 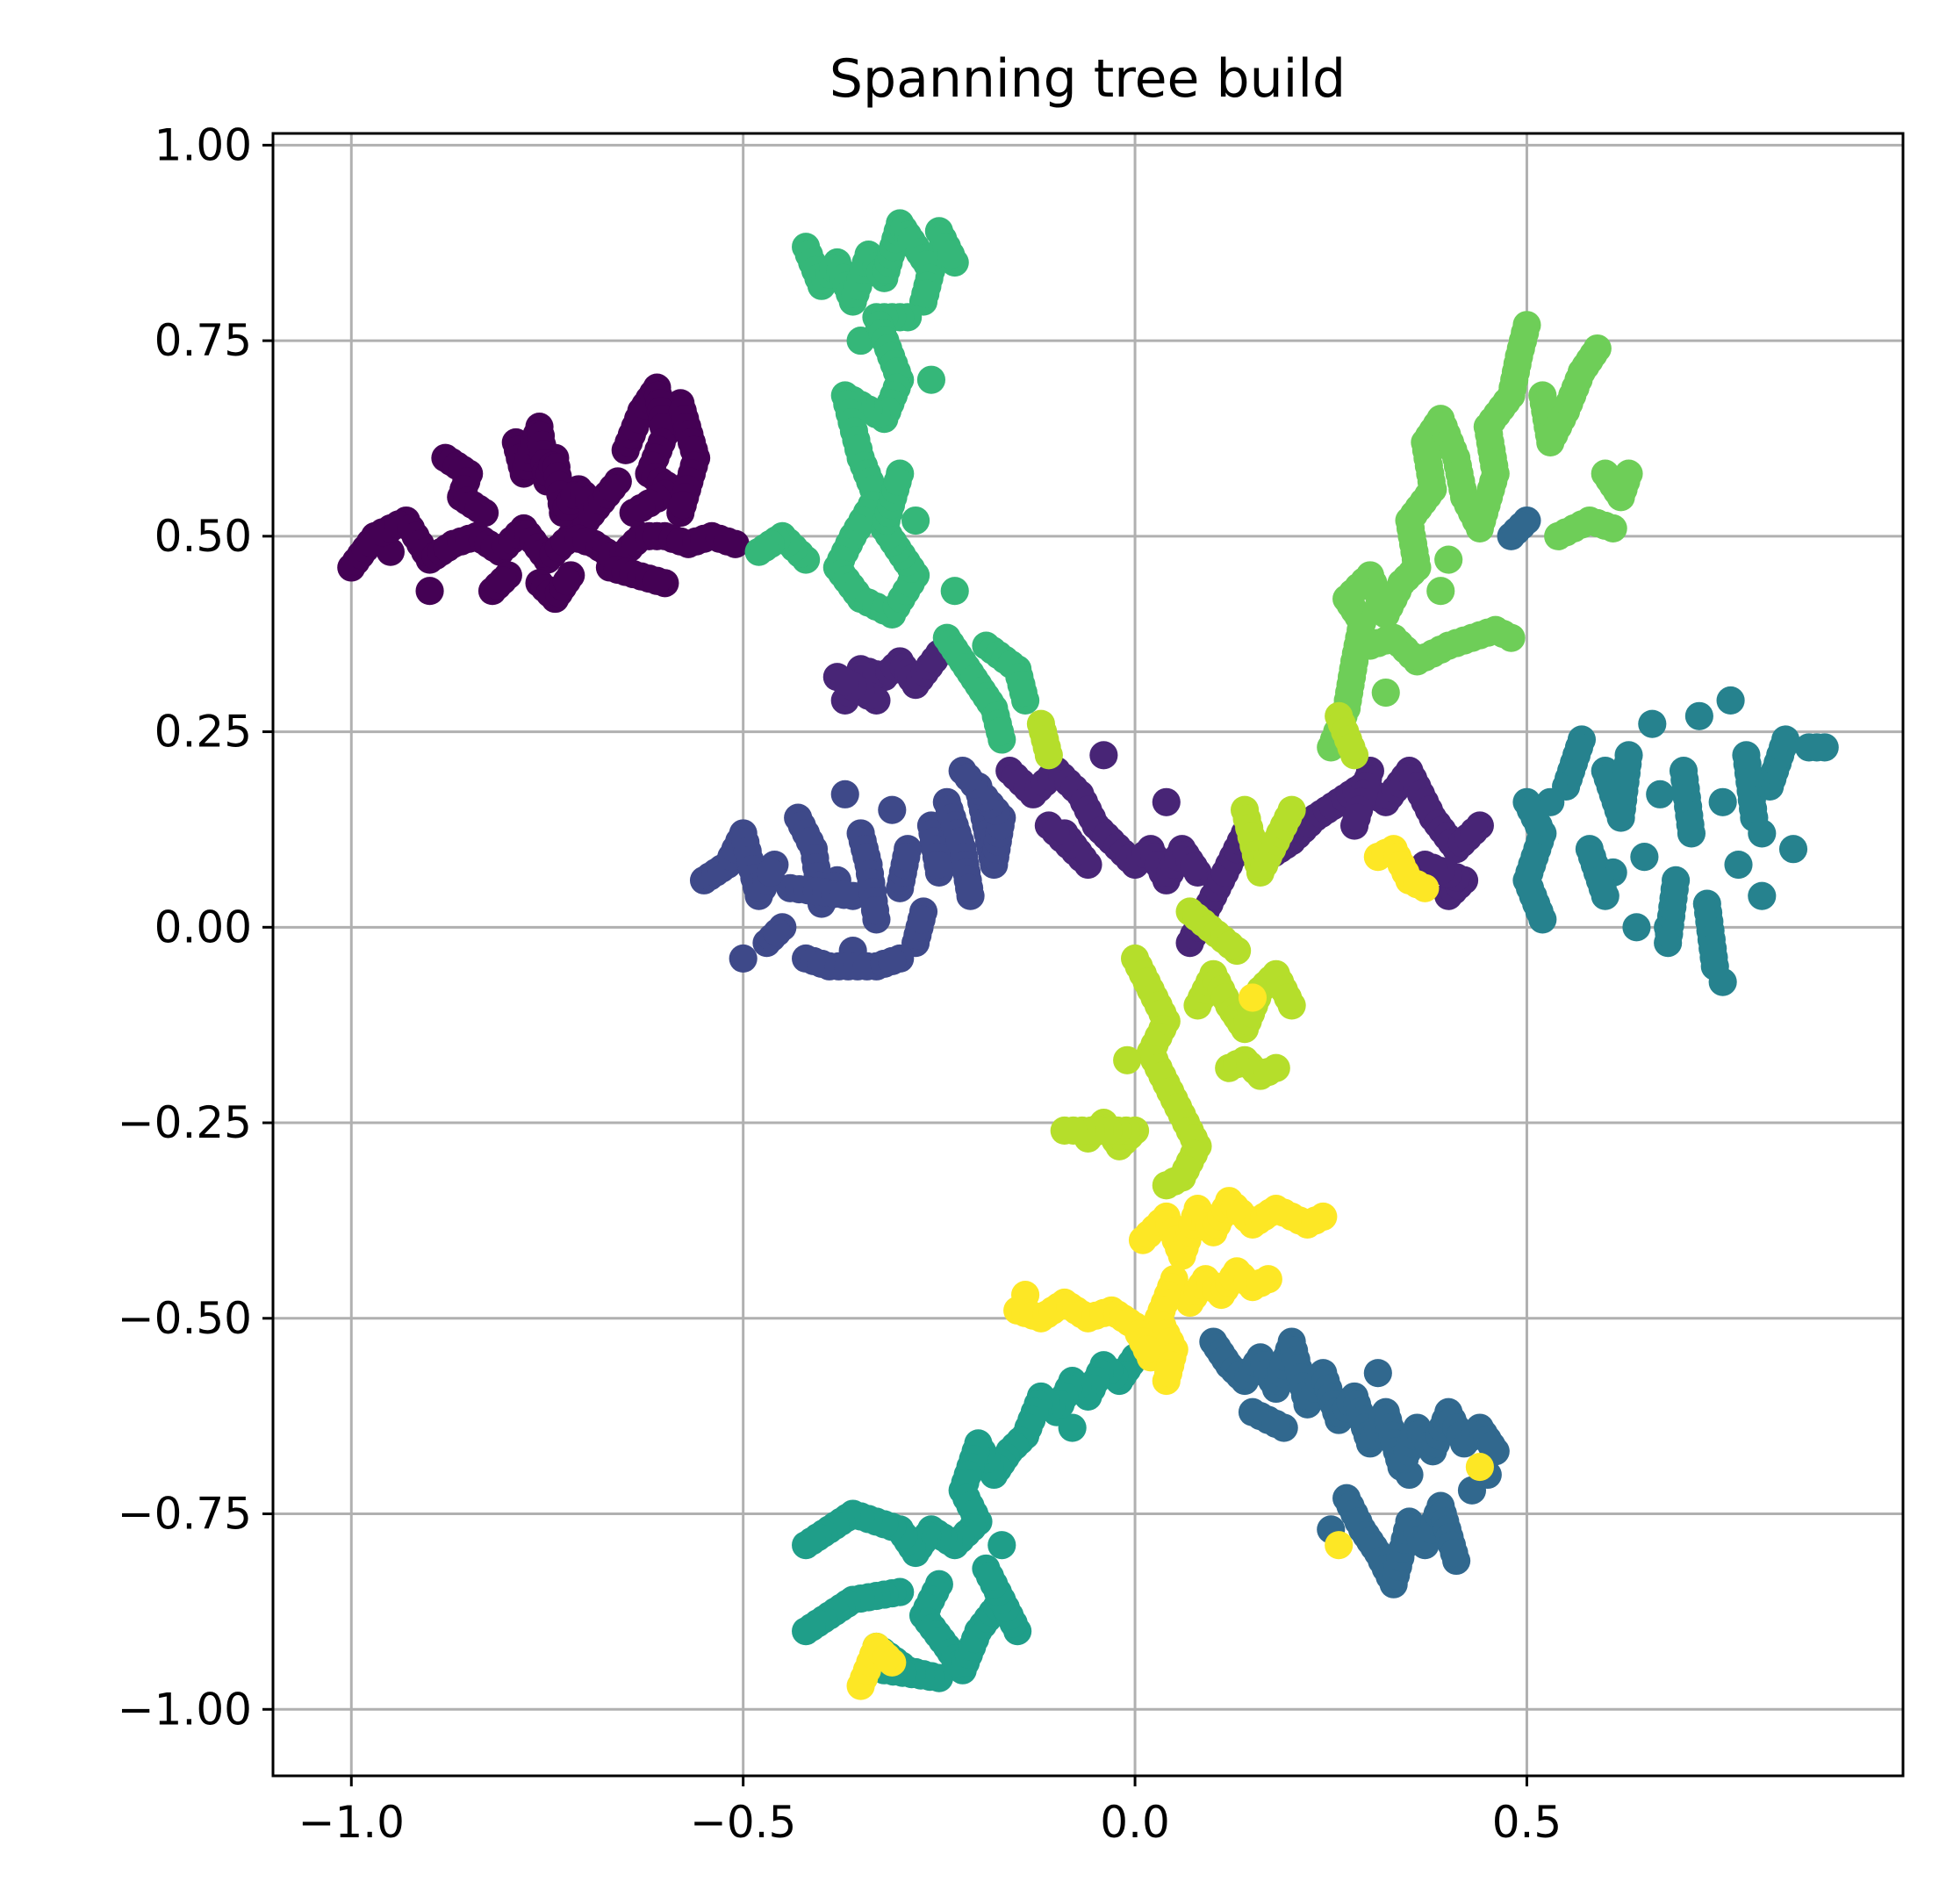 I want to click on y-tick-label: 0.50, so click(x=203, y=536).